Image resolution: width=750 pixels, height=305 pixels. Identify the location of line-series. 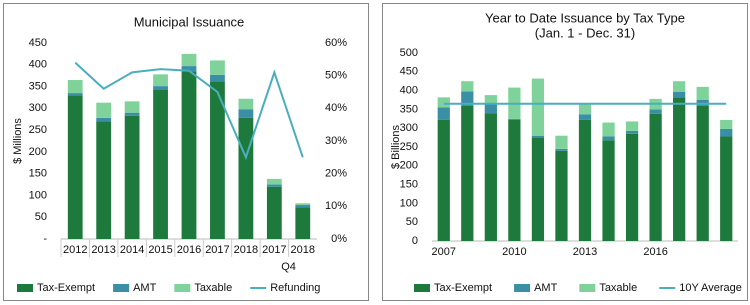
(189, 111).